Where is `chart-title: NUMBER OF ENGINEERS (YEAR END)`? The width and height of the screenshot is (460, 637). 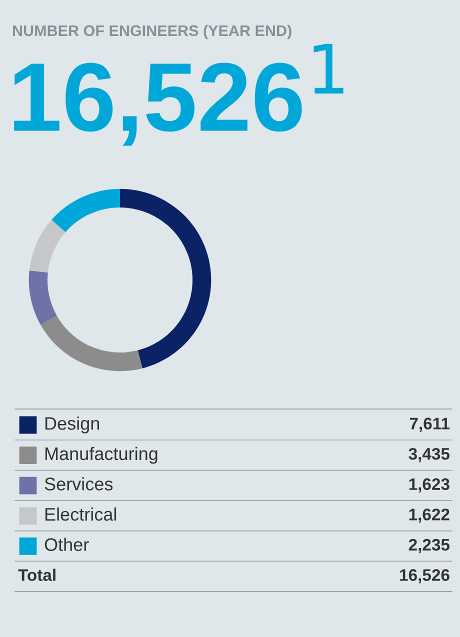
chart-title: NUMBER OF ENGINEERS (YEAR END) is located at coordinates (152, 32).